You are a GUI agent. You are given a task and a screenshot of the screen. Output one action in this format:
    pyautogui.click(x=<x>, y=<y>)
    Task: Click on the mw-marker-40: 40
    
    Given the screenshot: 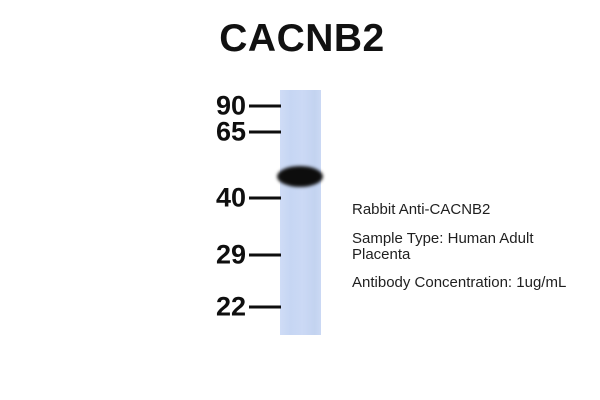 What is the action you would take?
    pyautogui.click(x=238, y=197)
    